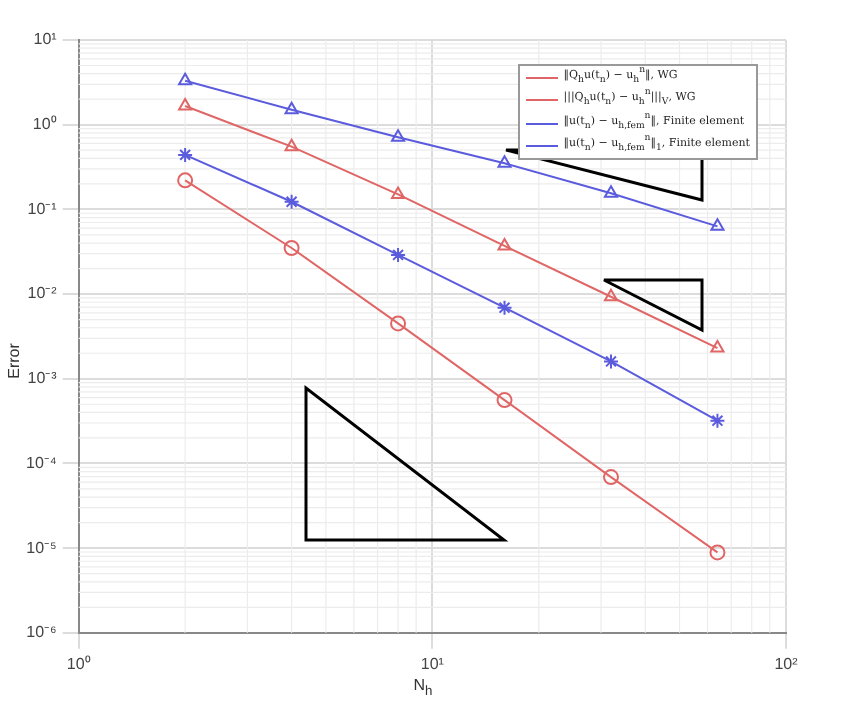 The image size is (846, 720). I want to click on y-tick-label: 10⁻⁶, so click(41, 632).